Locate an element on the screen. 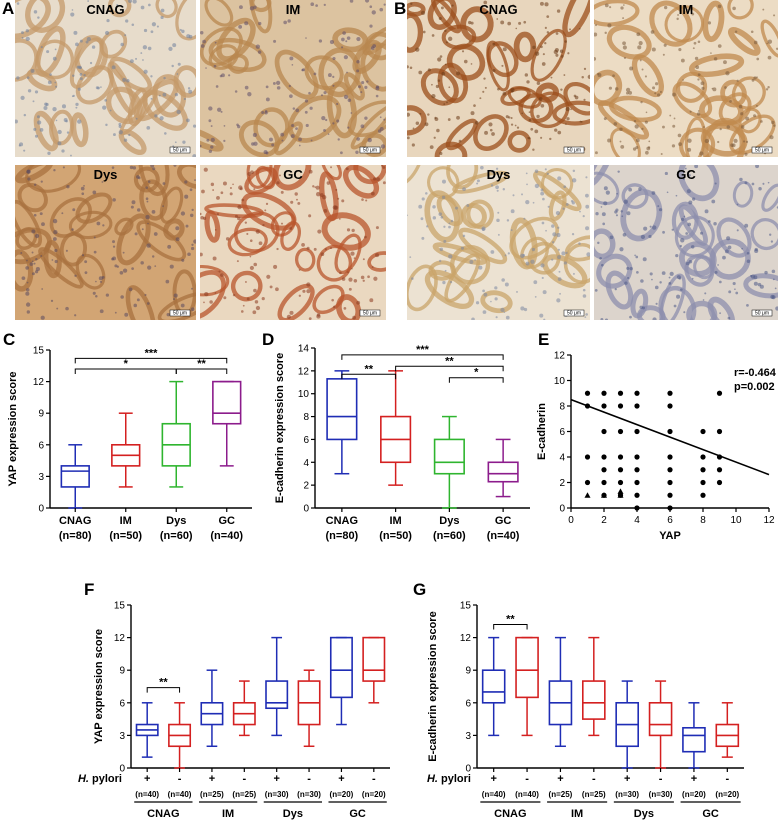 The height and width of the screenshot is (823, 778). panel-a-label: A is located at coordinates (8, 9).